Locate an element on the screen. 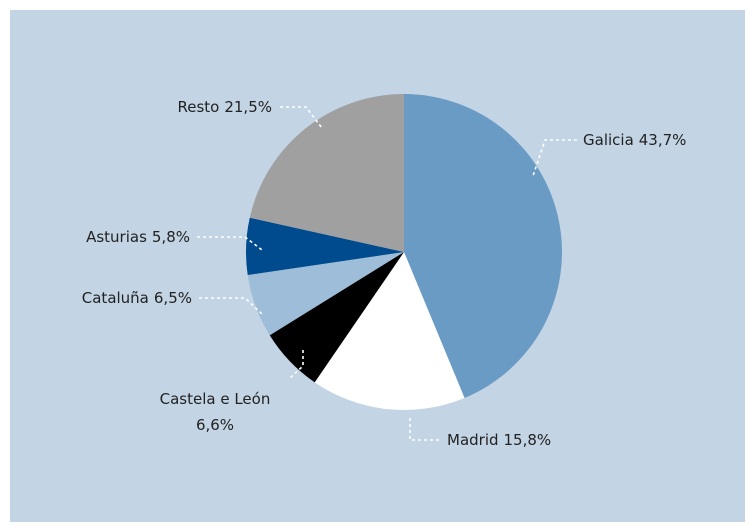  slice-name: Resto is located at coordinates (198, 107).